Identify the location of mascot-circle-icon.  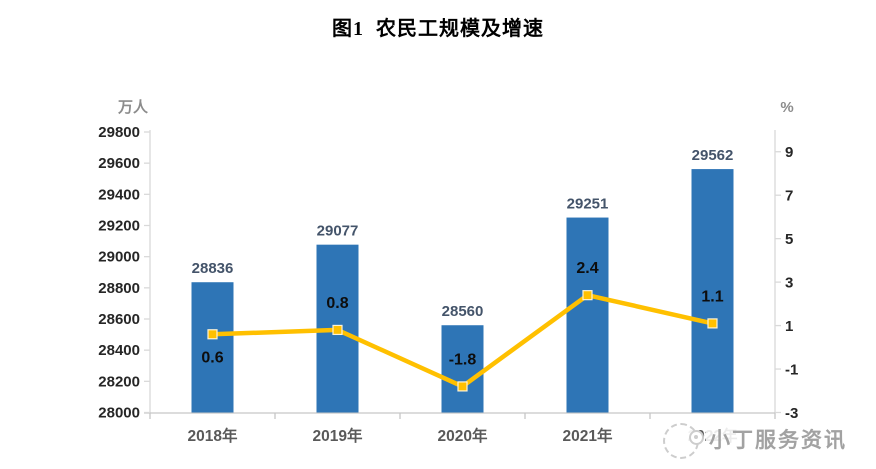
(683, 441).